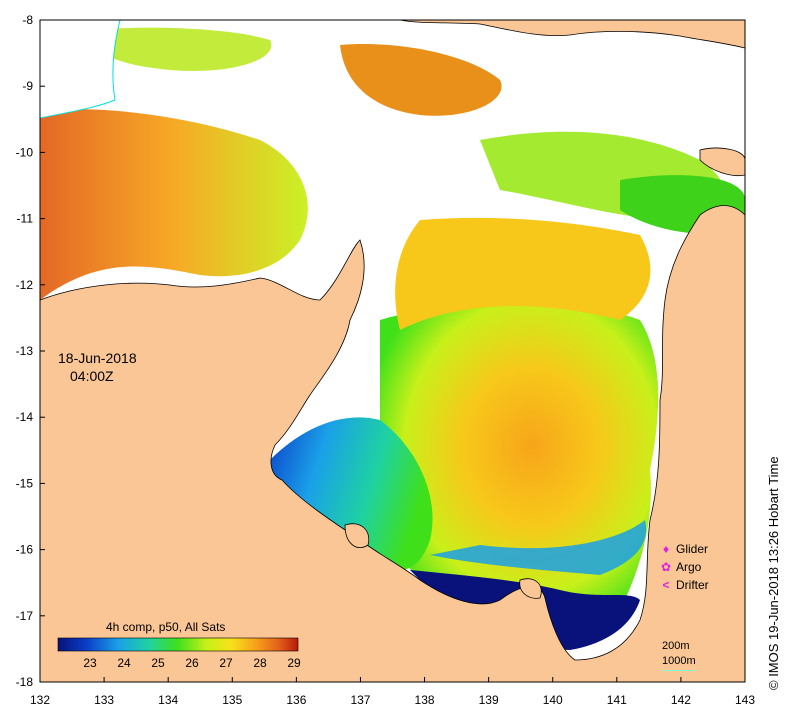 This screenshot has height=716, width=791. I want to click on land-island-sw, so click(357, 536).